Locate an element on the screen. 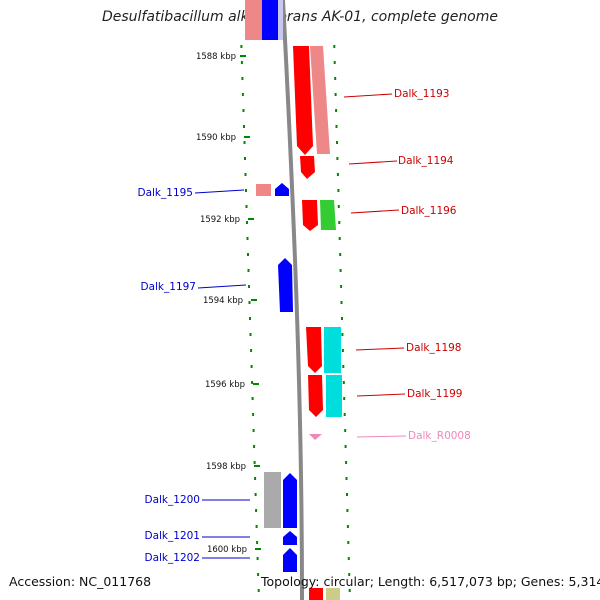 This screenshot has height=600, width=600. gene-label-dalk-1198: Dalk_1198 is located at coordinates (434, 348).